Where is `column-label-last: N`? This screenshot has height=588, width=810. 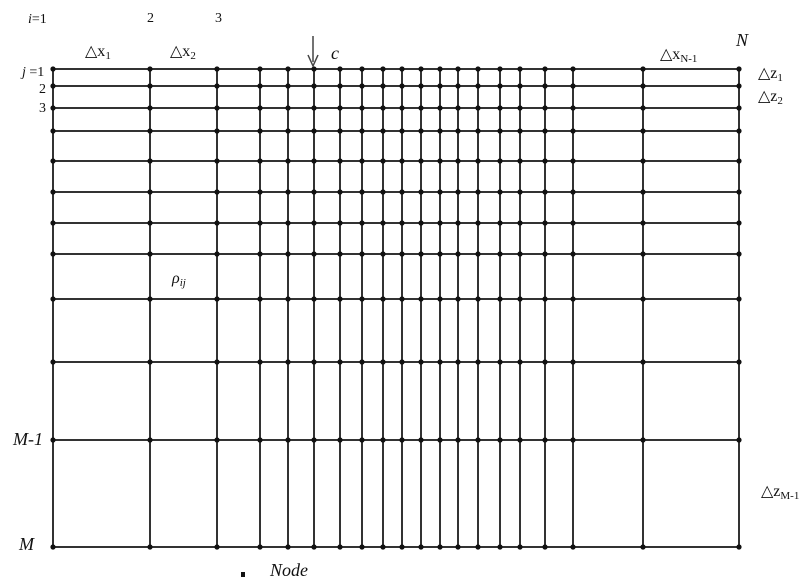 column-label-last: N is located at coordinates (742, 40).